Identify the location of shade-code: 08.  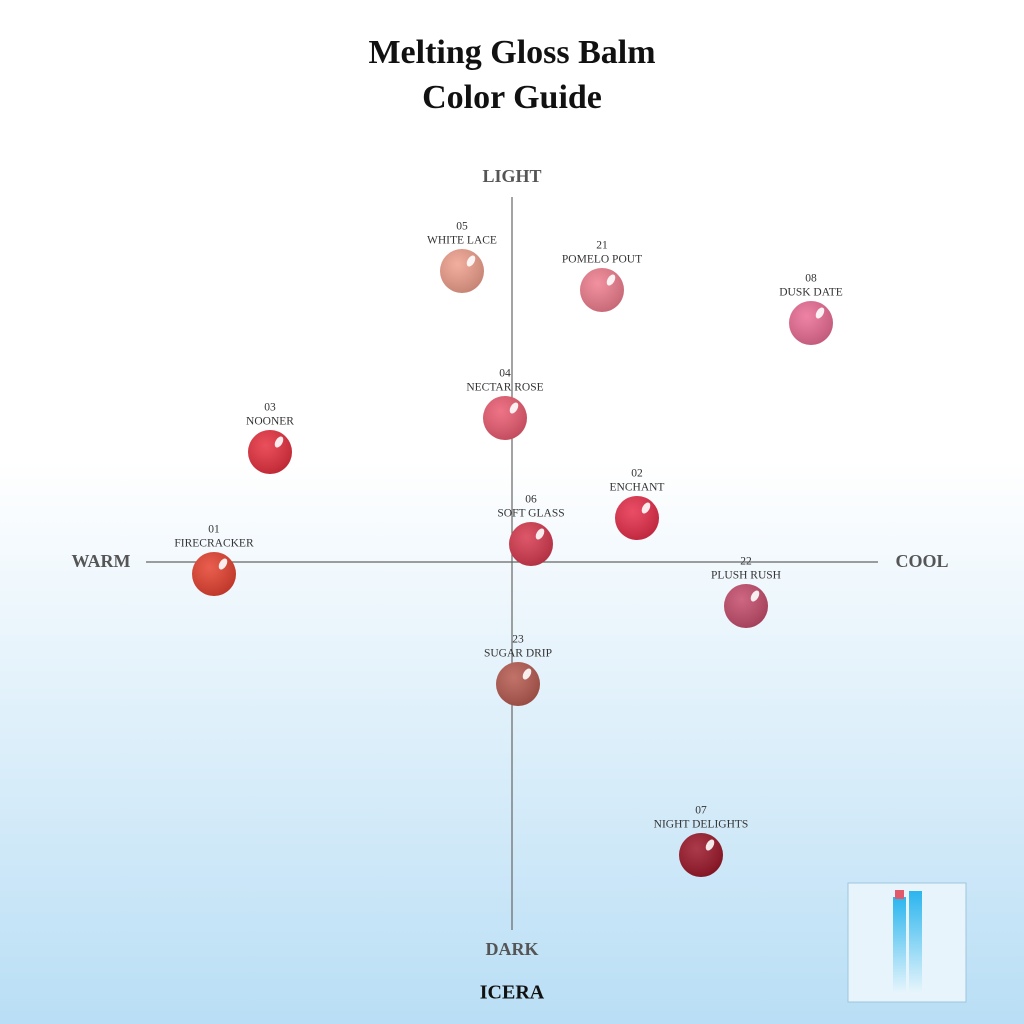
(811, 279).